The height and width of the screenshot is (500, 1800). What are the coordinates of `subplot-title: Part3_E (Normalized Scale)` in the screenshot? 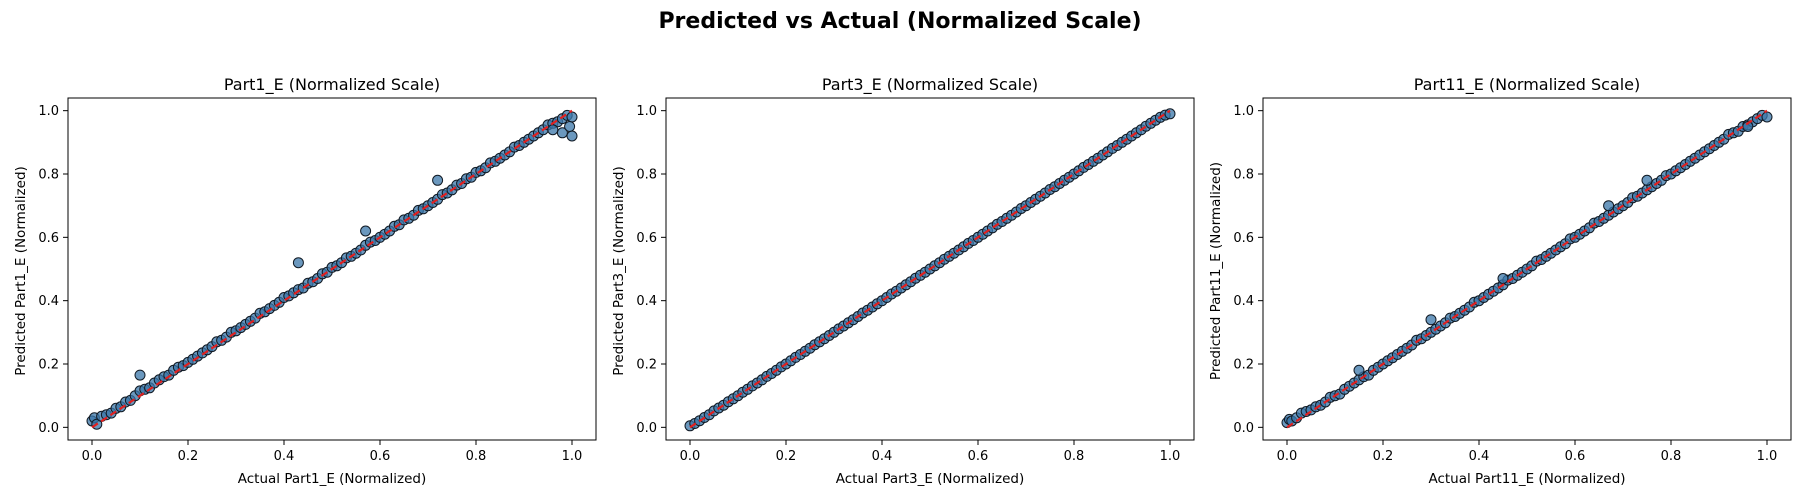 It's located at (930, 85).